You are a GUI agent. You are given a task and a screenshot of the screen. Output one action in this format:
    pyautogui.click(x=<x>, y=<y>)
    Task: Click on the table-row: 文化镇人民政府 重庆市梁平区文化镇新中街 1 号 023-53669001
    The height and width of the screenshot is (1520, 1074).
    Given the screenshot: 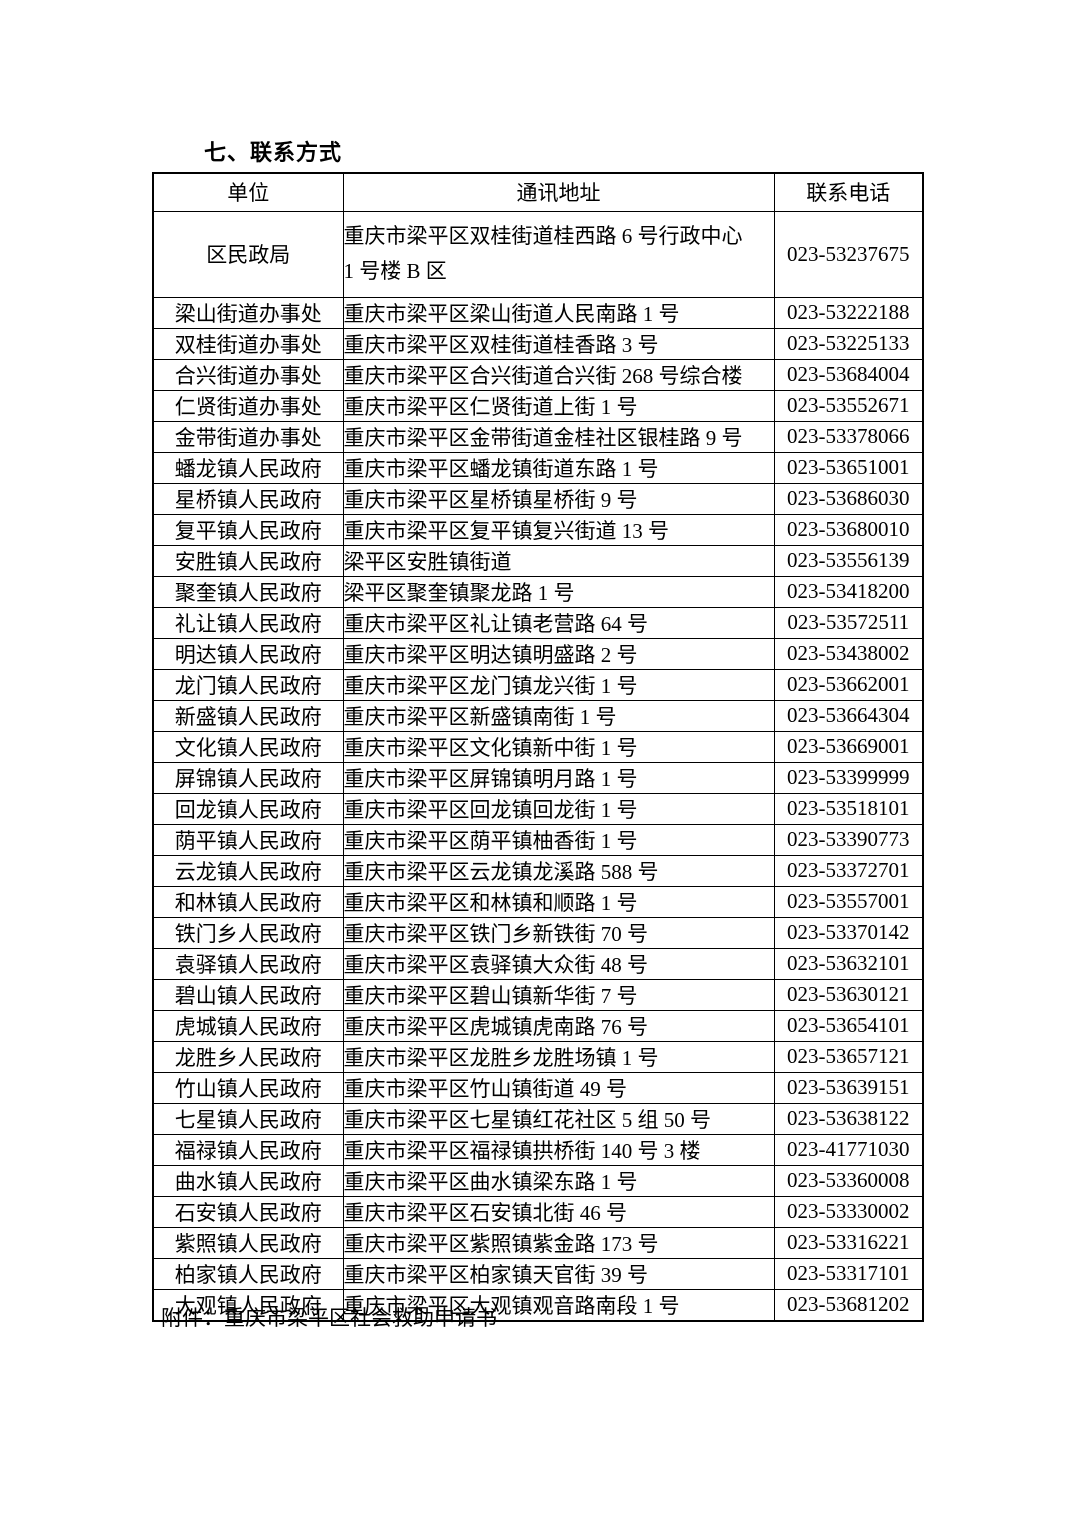 What is the action you would take?
    pyautogui.click(x=538, y=746)
    